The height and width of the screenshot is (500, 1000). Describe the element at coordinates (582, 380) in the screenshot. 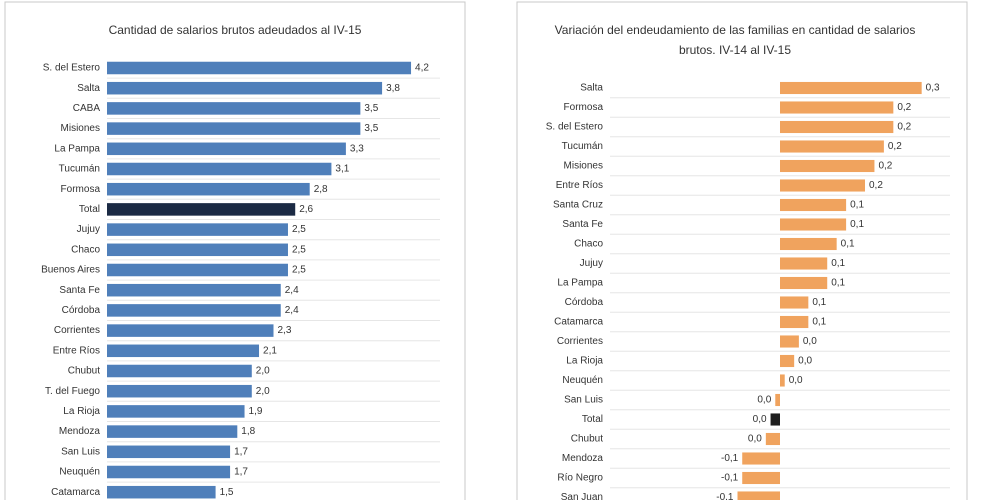

I see `category-label: Neuquén` at that location.